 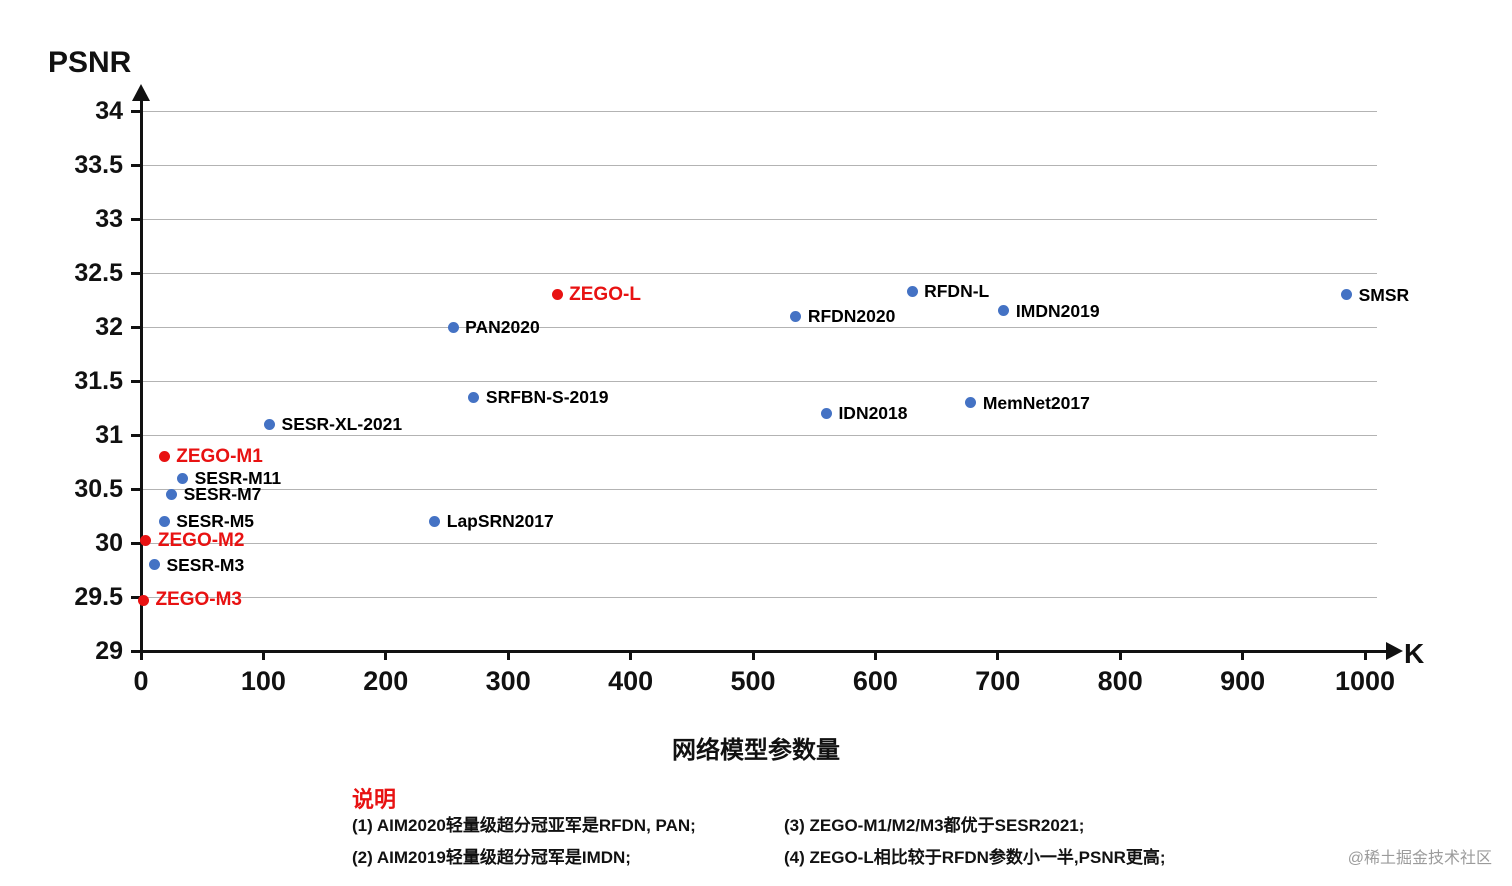 I want to click on y-tick-label: 33, so click(x=109, y=219).